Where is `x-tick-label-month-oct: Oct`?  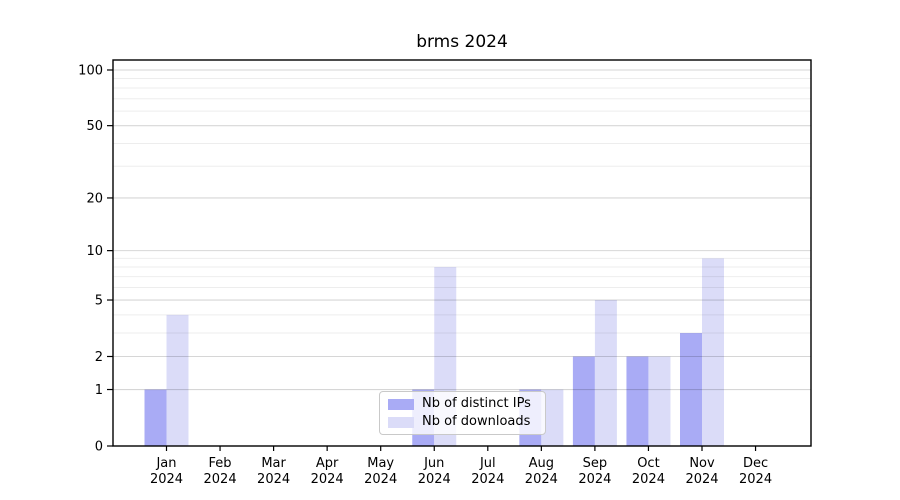 x-tick-label-month-oct: Oct is located at coordinates (648, 463).